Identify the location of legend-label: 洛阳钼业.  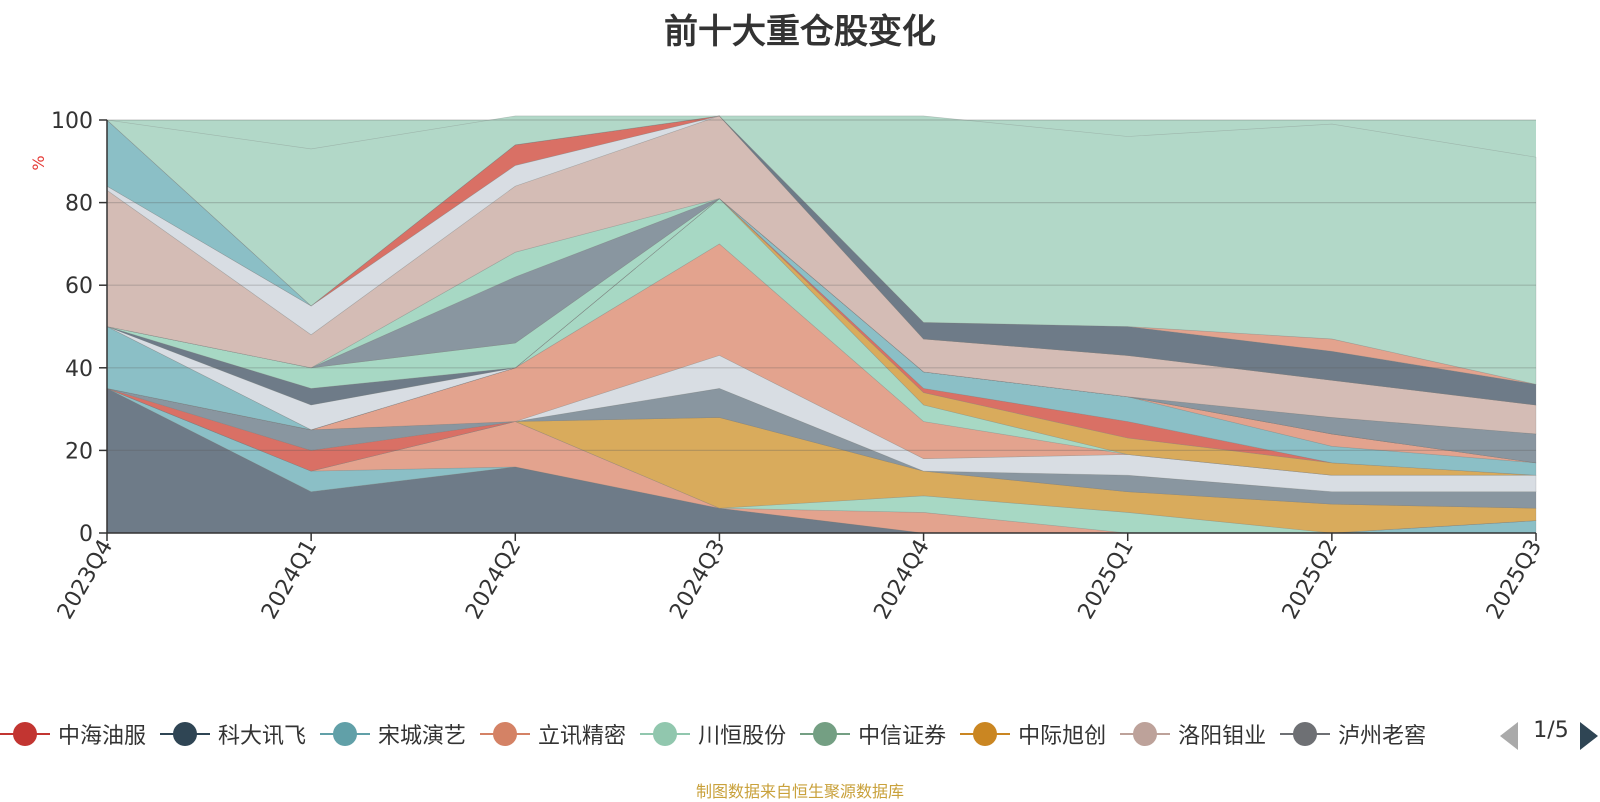
(1222, 736).